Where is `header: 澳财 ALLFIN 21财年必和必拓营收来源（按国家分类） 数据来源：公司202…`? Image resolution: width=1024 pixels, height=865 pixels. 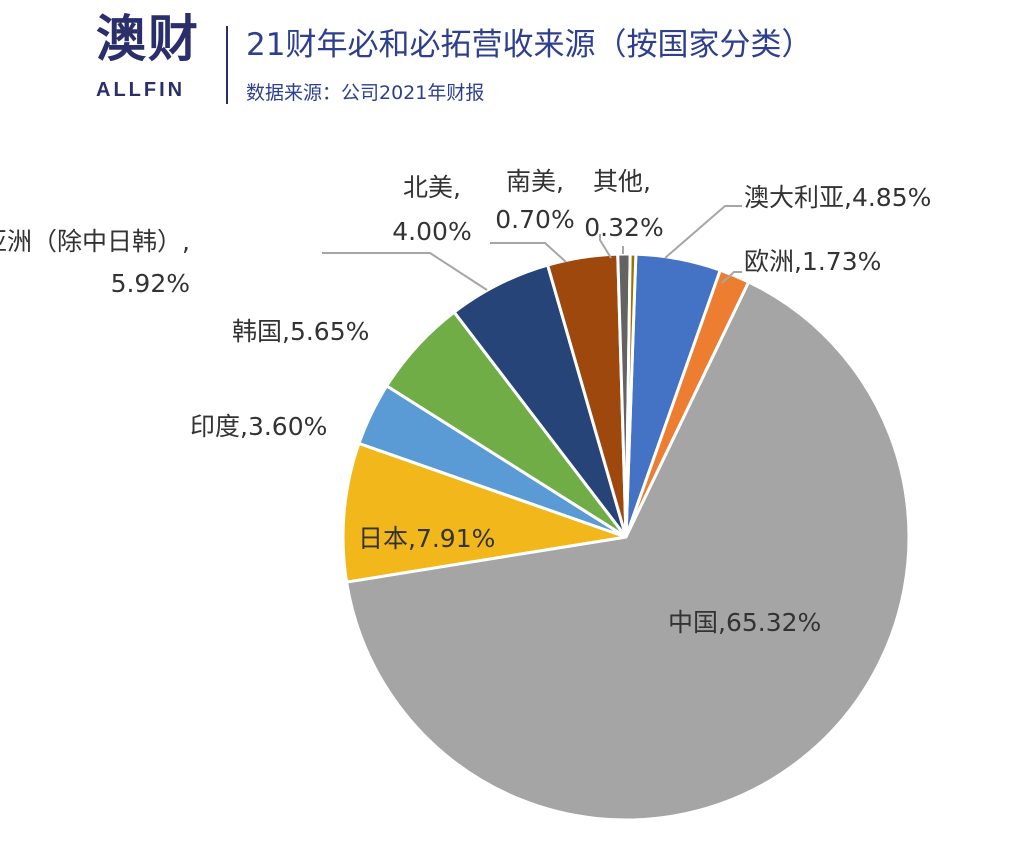 header: 澳财 ALLFIN 21财年必和必拓营收来源（按国家分类） 数据来源：公司202… is located at coordinates (512, 60).